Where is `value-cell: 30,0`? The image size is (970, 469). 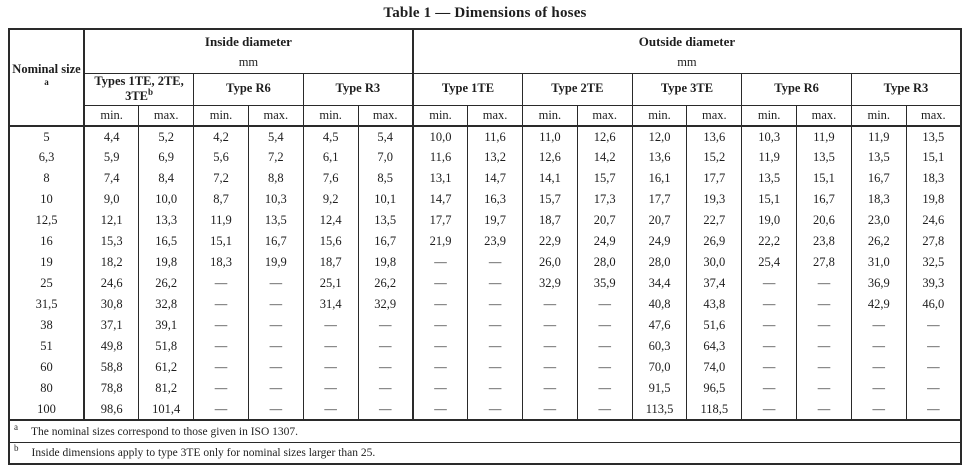 value-cell: 30,0 is located at coordinates (714, 263).